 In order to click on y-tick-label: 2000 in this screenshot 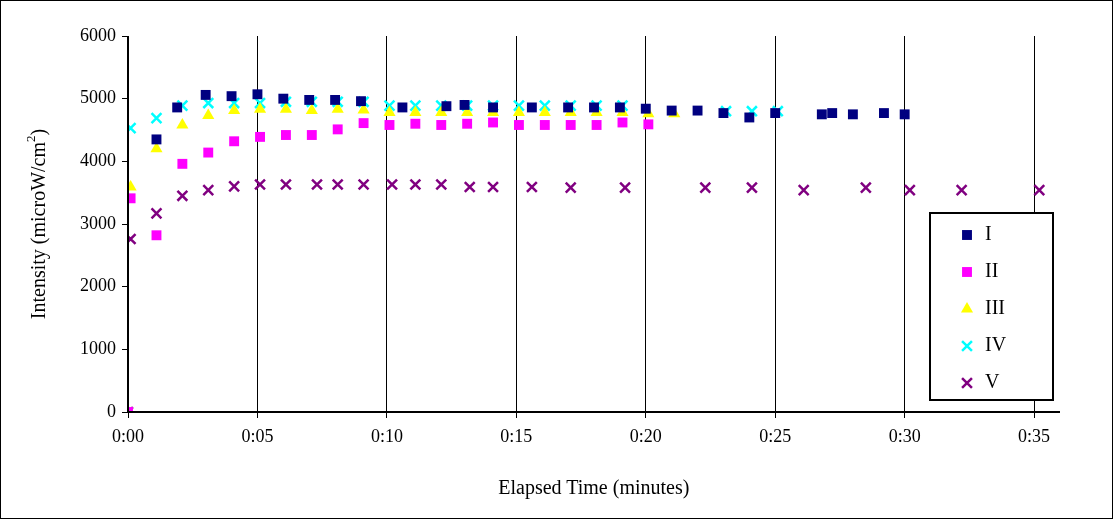, I will do `click(98, 285)`.